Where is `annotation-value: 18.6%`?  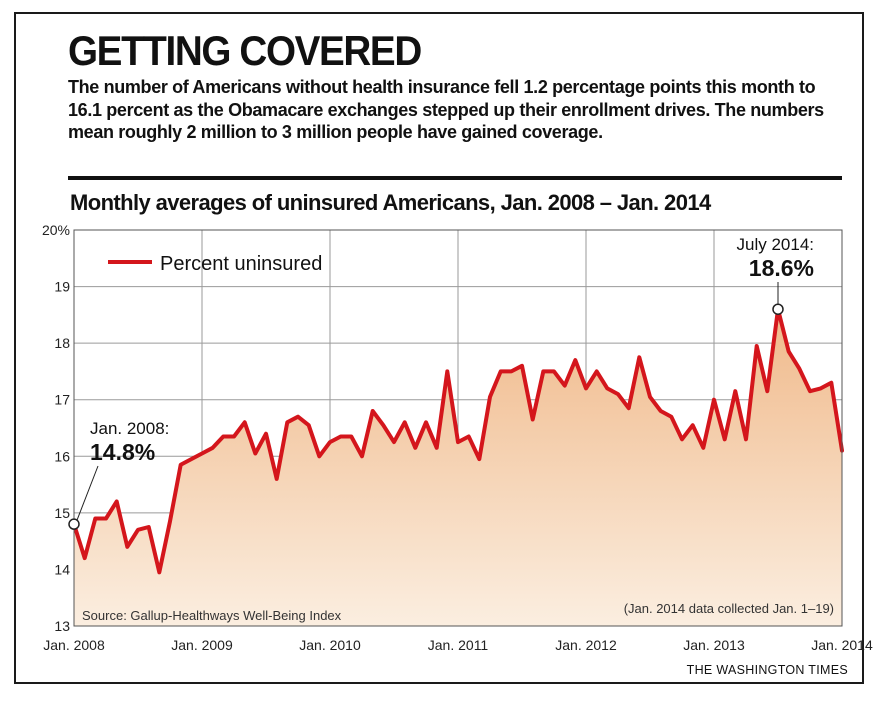 annotation-value: 18.6% is located at coordinates (781, 268).